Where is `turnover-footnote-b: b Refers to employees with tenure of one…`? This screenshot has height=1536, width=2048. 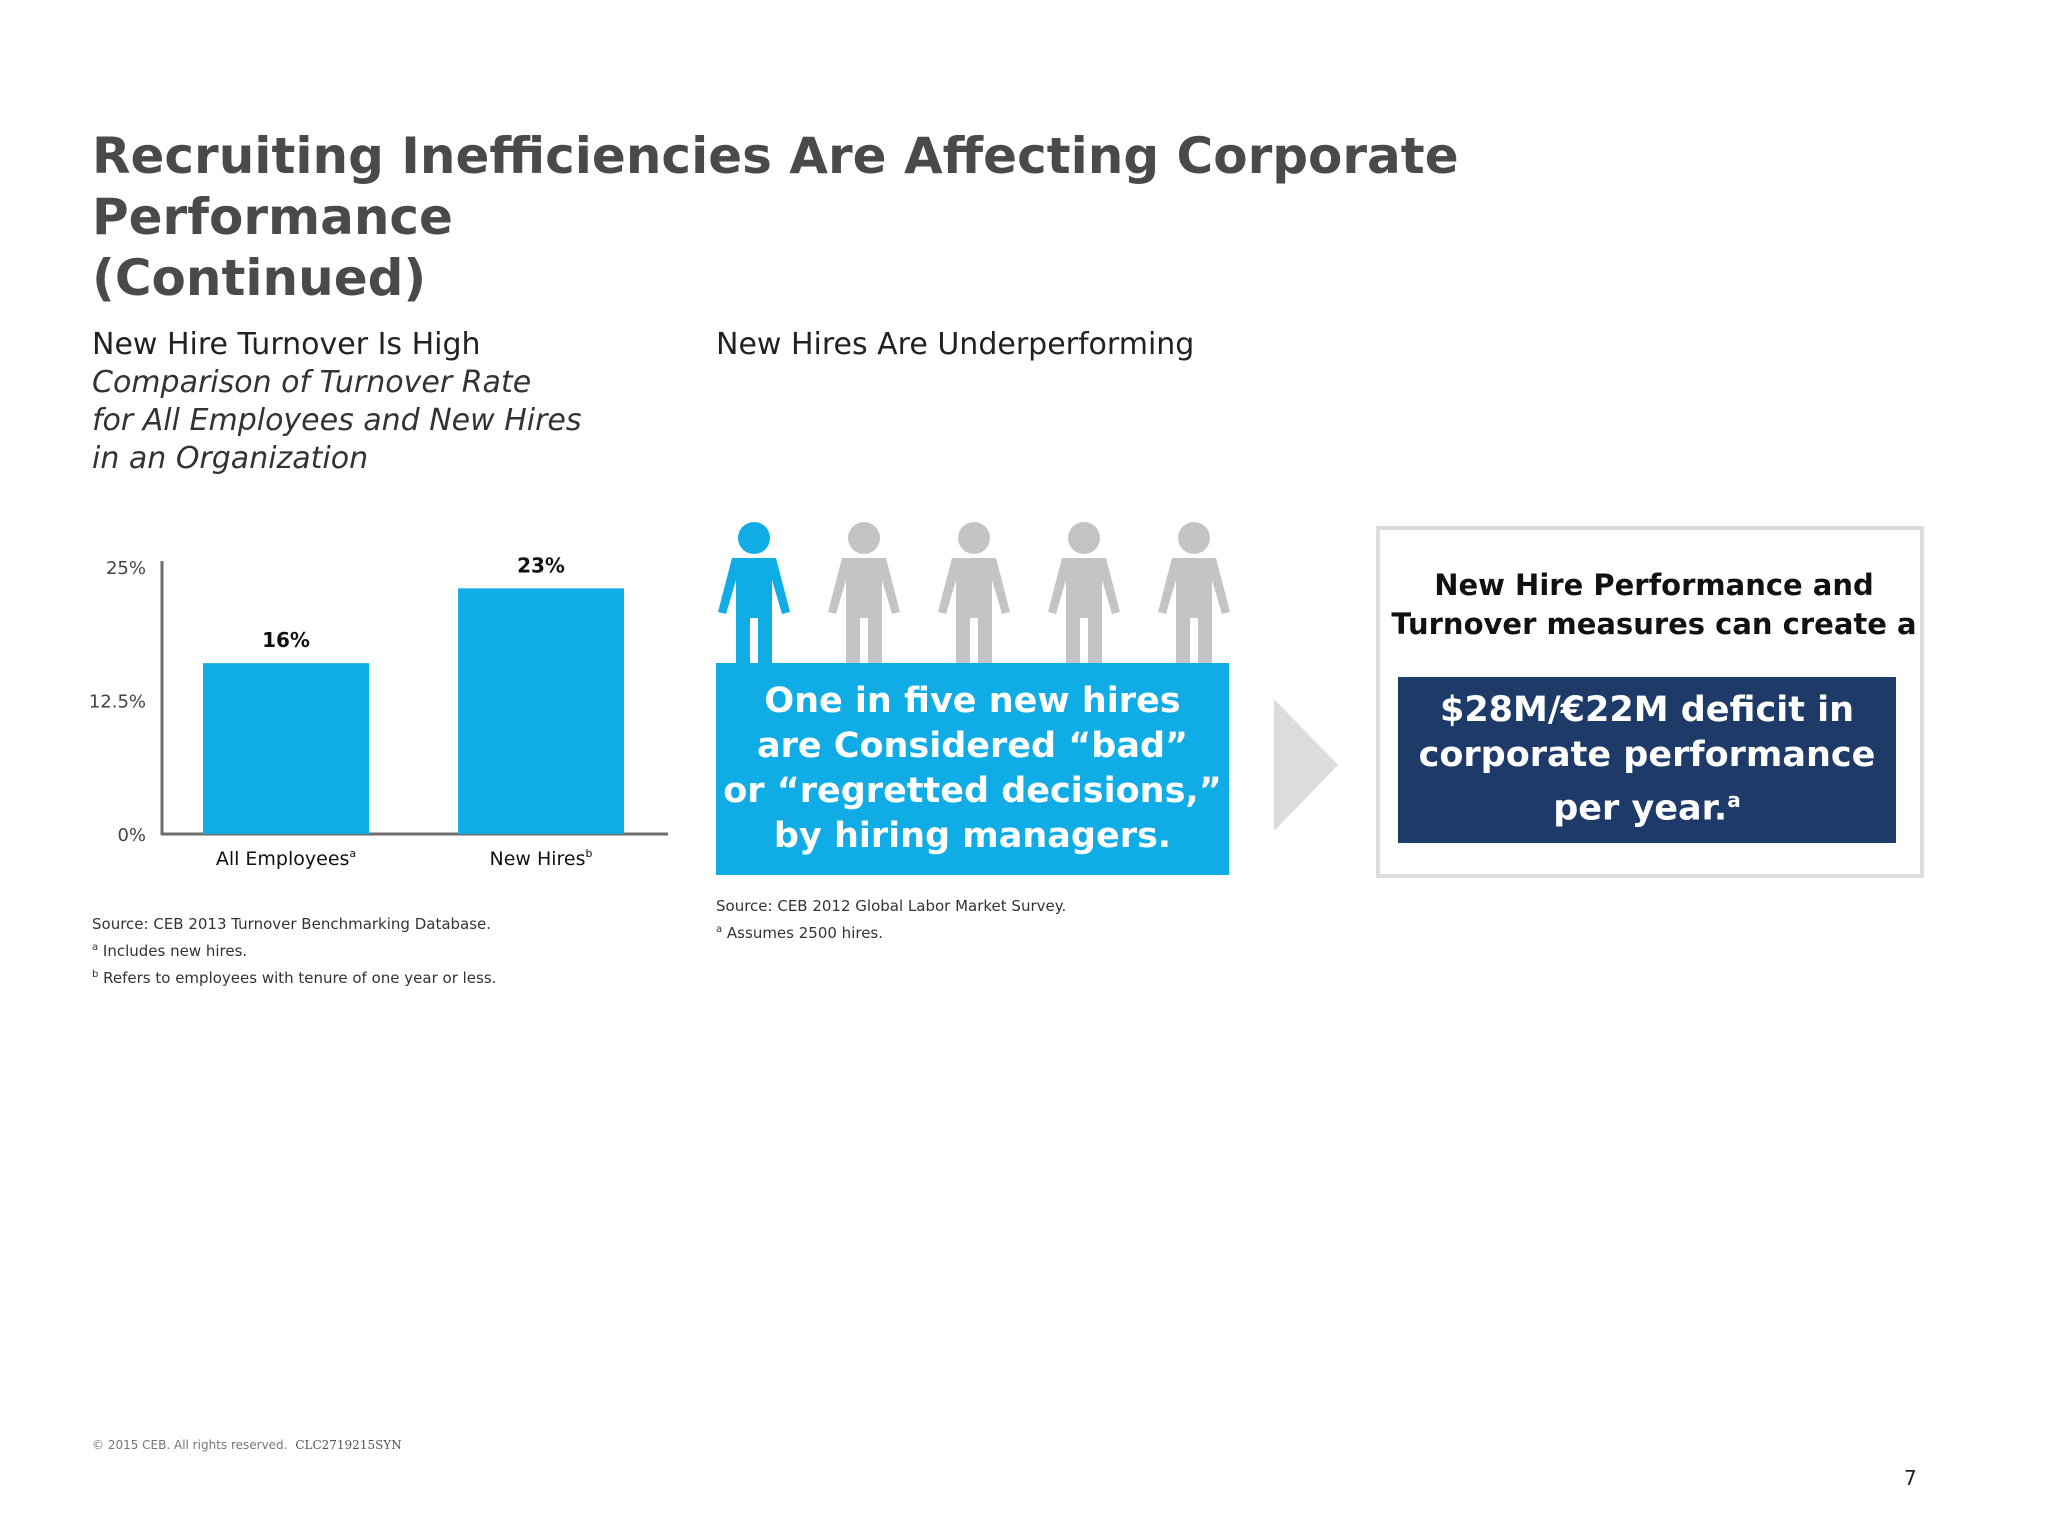 turnover-footnote-b: b Refers to employees with tenure of one… is located at coordinates (294, 976).